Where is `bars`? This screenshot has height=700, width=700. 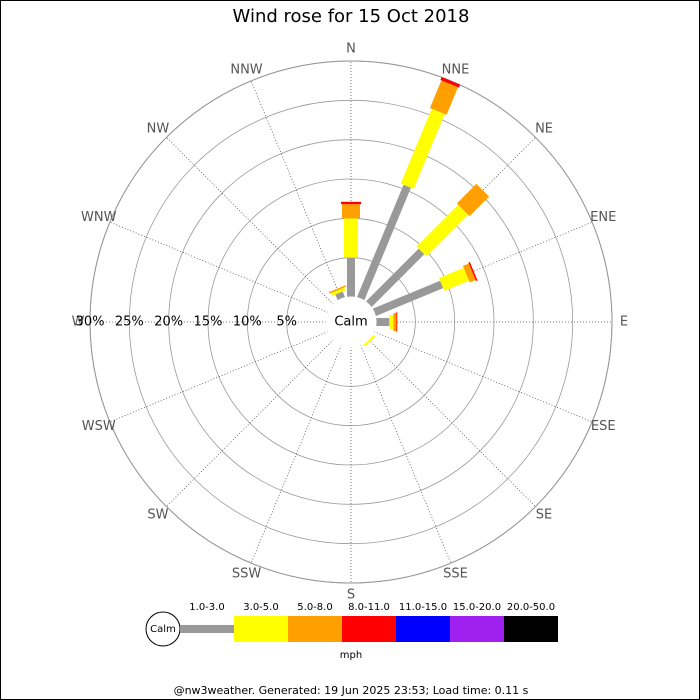 bars is located at coordinates (409, 212).